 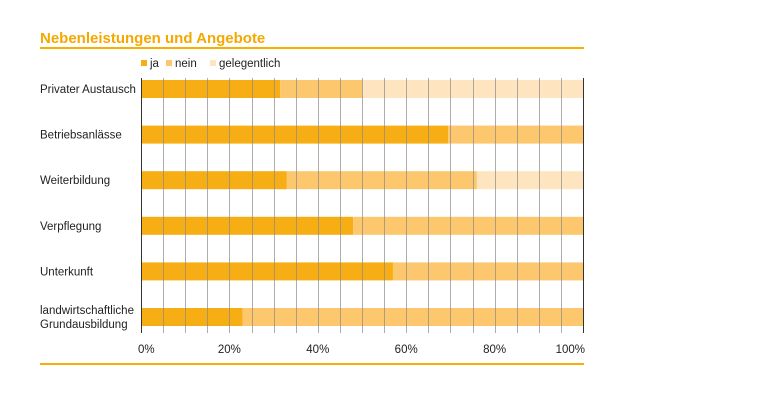 I want to click on title-rule, so click(x=312, y=48).